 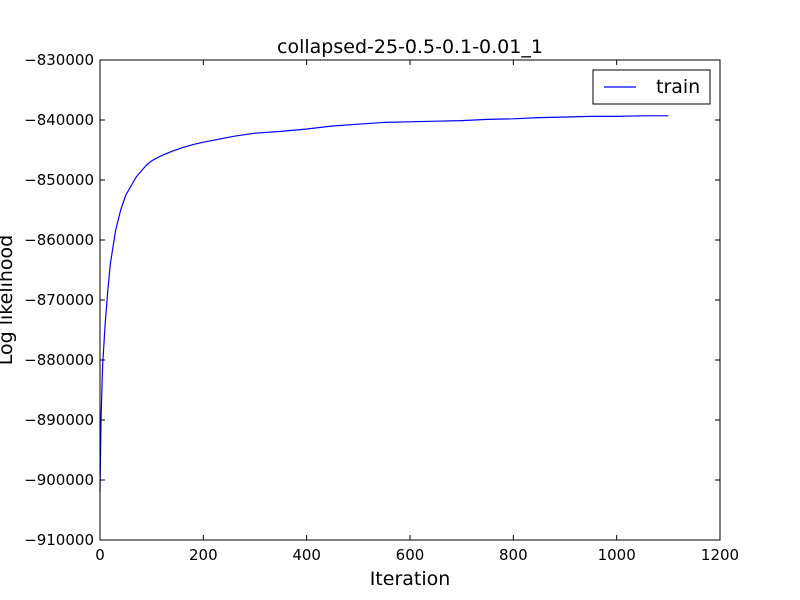 What do you see at coordinates (720, 555) in the screenshot?
I see `x-tick-label: 1200` at bounding box center [720, 555].